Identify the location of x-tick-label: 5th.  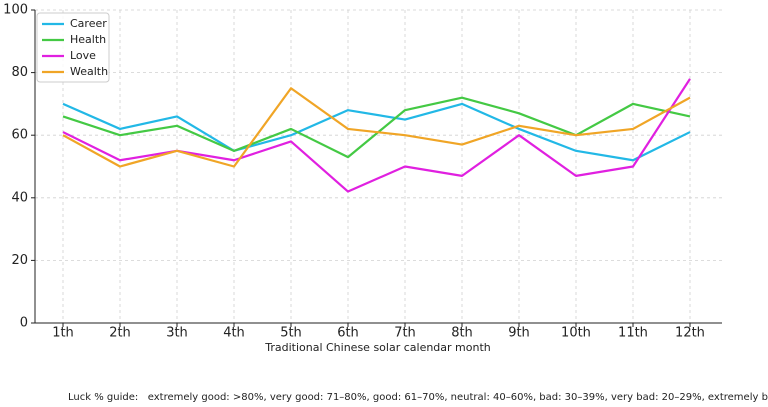
(291, 333).